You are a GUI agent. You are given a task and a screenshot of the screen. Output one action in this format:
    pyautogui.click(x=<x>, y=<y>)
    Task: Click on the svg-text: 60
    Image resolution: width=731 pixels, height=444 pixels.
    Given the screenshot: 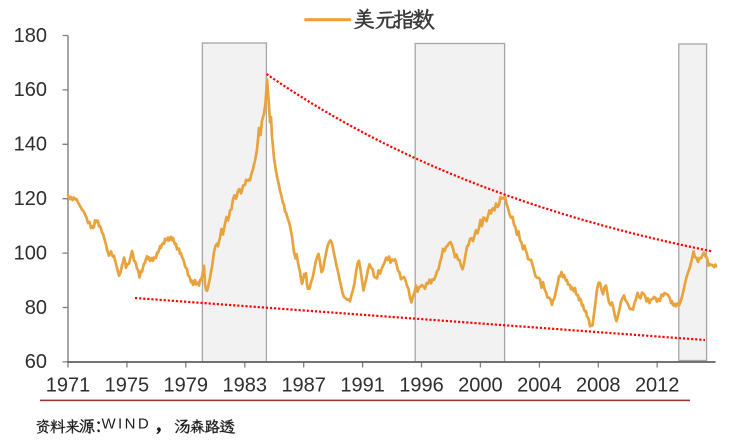 What is the action you would take?
    pyautogui.click(x=36, y=362)
    